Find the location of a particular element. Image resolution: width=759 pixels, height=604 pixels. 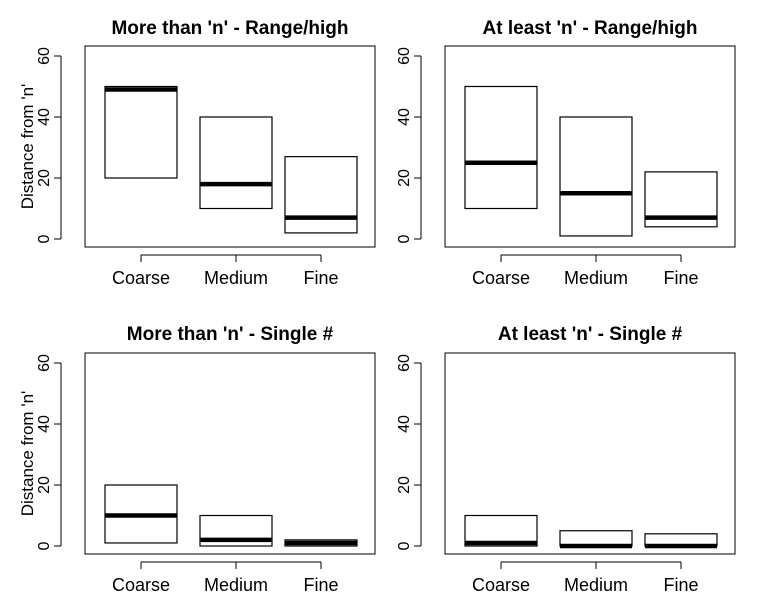

panel-title: At least 'n' - Range/high is located at coordinates (590, 28).